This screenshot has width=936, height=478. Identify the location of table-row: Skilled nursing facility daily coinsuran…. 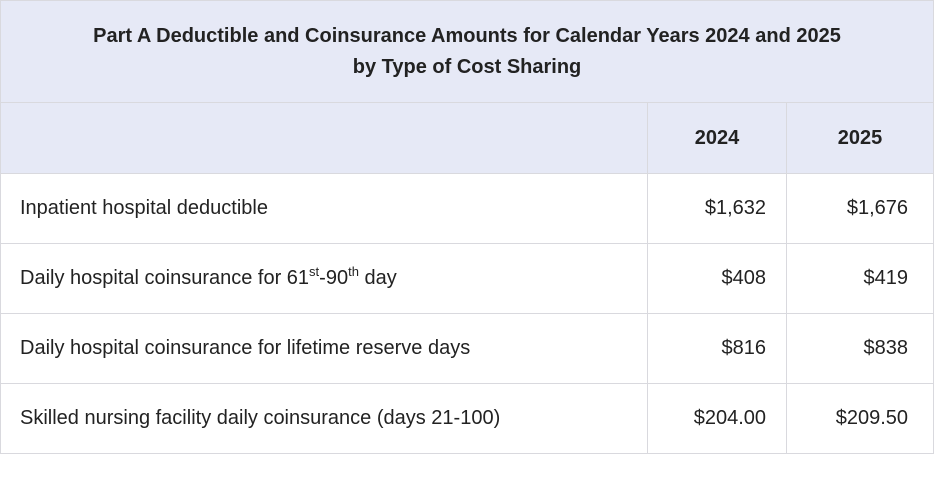
(467, 418).